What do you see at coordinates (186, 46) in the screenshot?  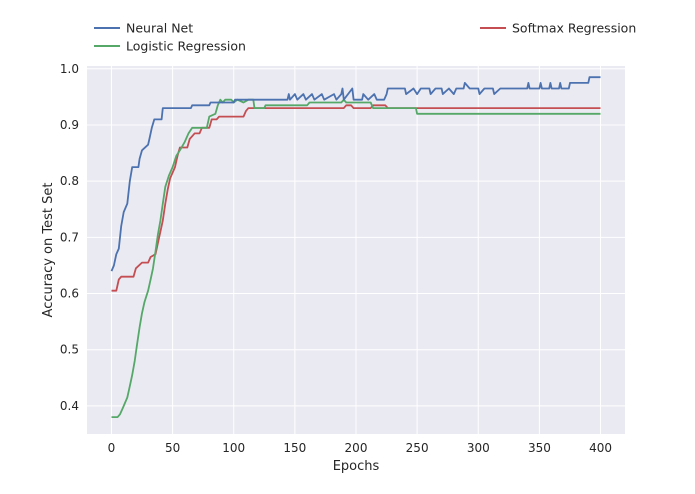 I see `legend-label-logistic-regression: Logistic Regression` at bounding box center [186, 46].